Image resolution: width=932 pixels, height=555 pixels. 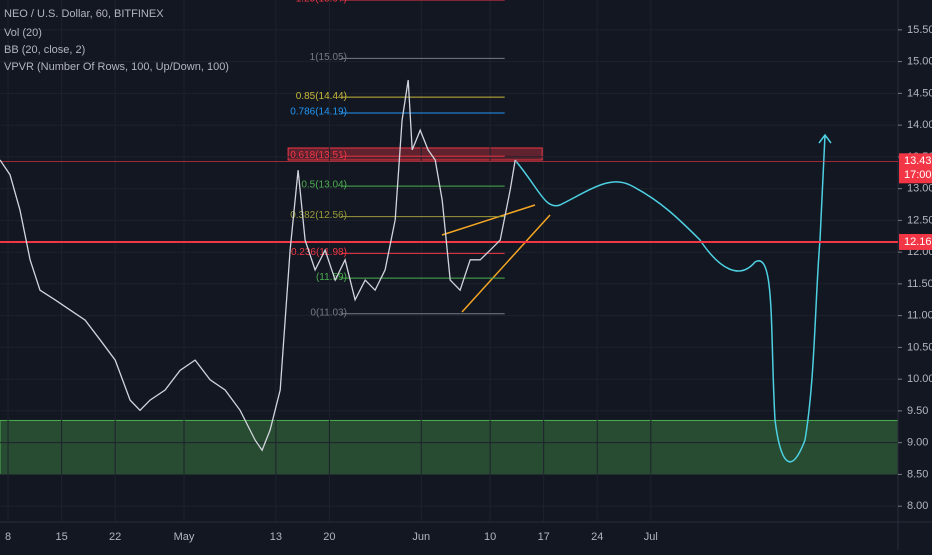 I want to click on x-tick-label: 8, so click(x=8, y=537).